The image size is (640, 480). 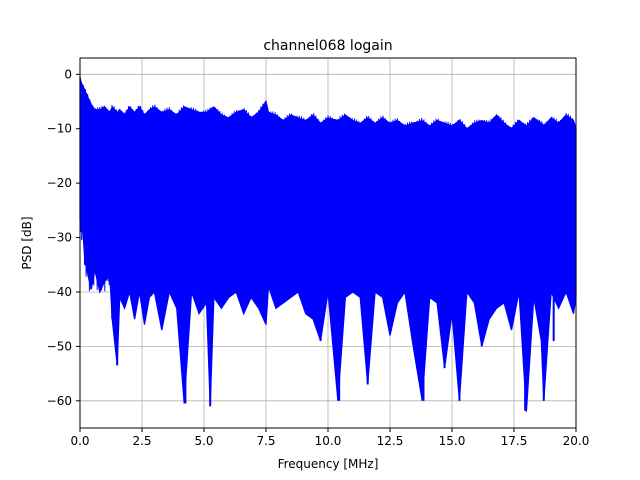 I want to click on x-tick-label: 7.5, so click(x=265, y=441).